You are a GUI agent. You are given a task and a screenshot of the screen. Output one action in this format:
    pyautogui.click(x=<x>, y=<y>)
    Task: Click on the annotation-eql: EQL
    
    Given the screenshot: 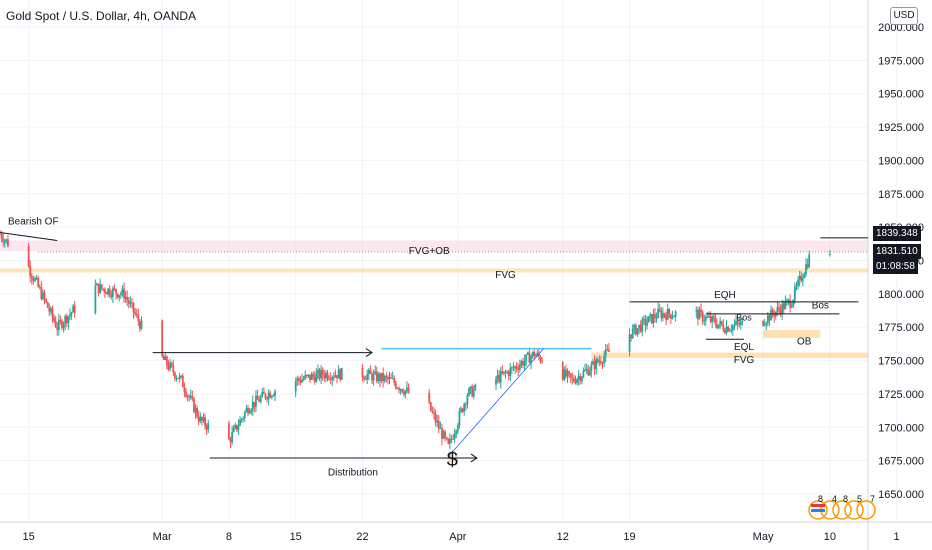 What is the action you would take?
    pyautogui.click(x=744, y=347)
    